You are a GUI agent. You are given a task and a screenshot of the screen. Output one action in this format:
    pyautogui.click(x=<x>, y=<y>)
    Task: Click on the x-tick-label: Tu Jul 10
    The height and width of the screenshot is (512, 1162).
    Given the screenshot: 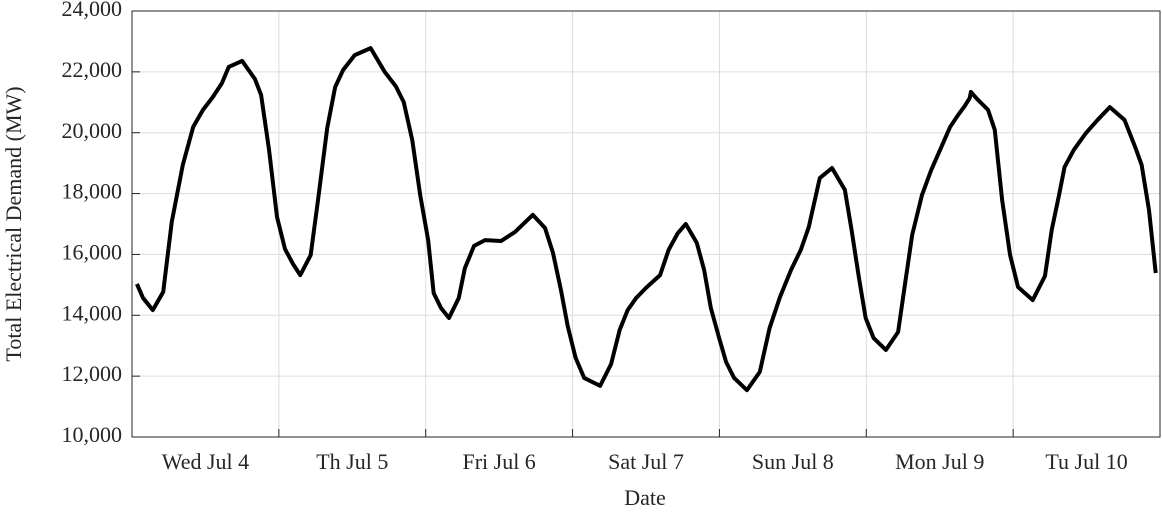 What is the action you would take?
    pyautogui.click(x=1086, y=461)
    